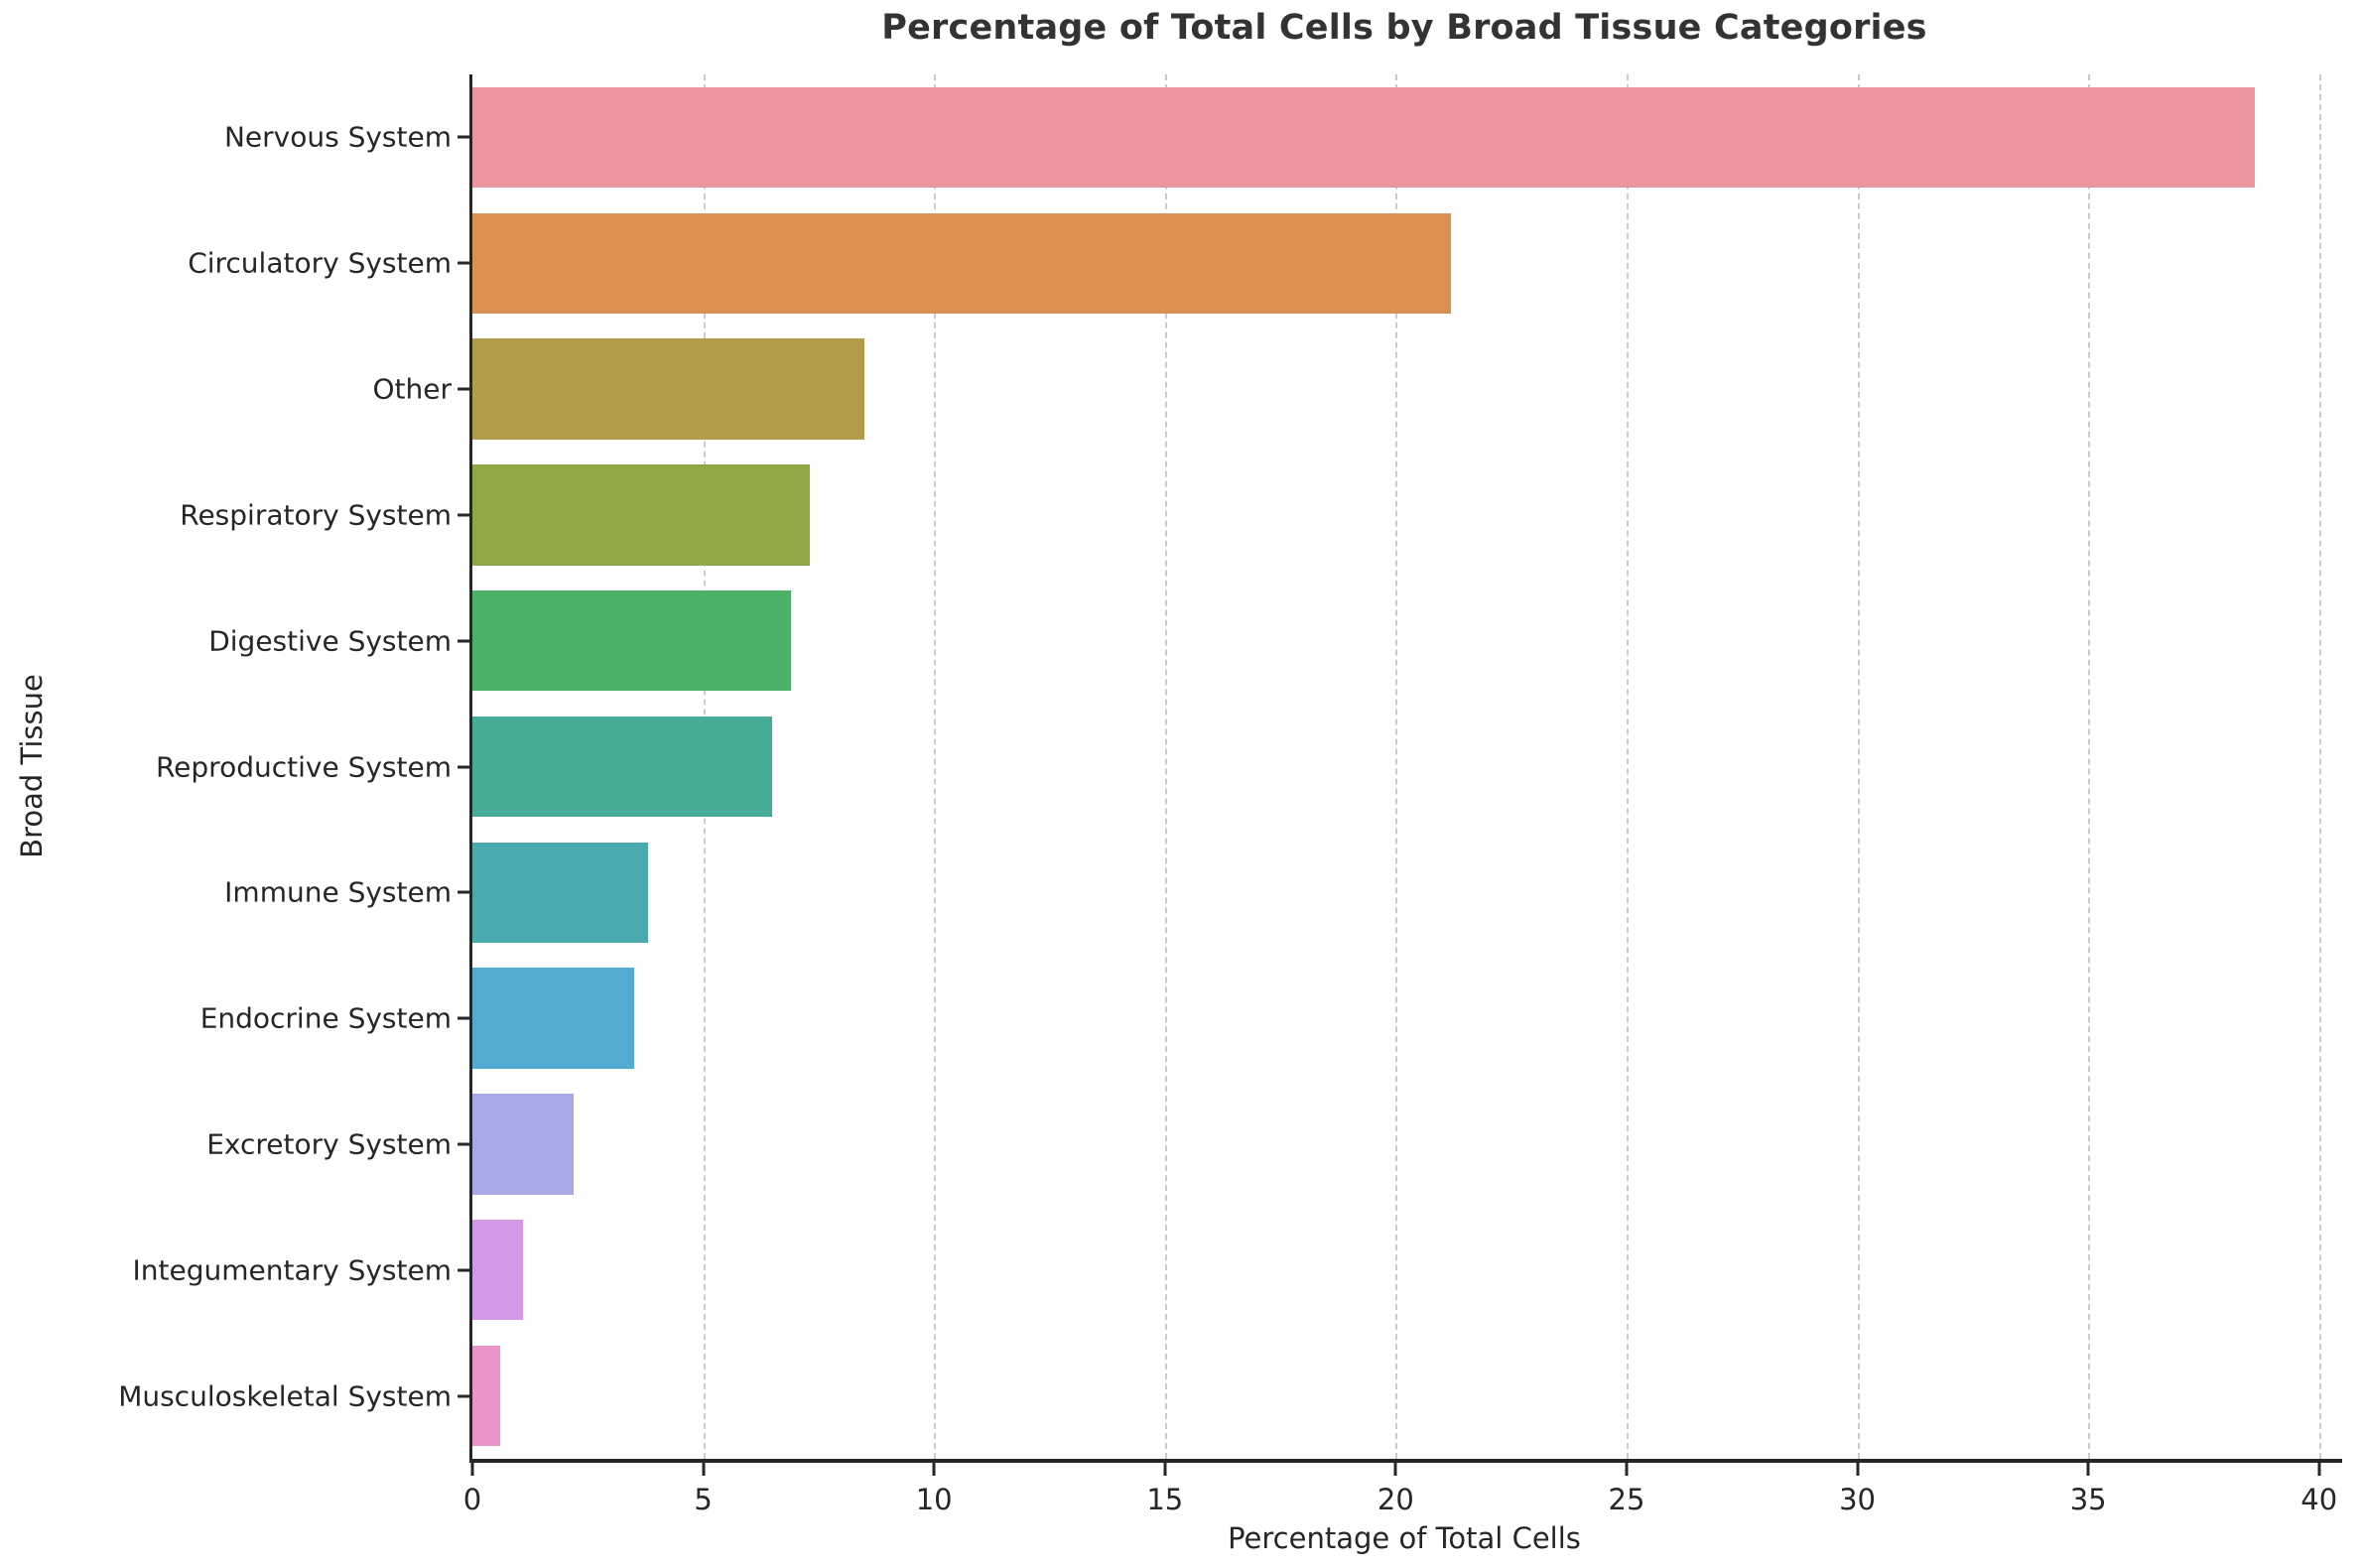 This screenshot has height=1568, width=2361. I want to click on xtick-label-25: 25, so click(1626, 1499).